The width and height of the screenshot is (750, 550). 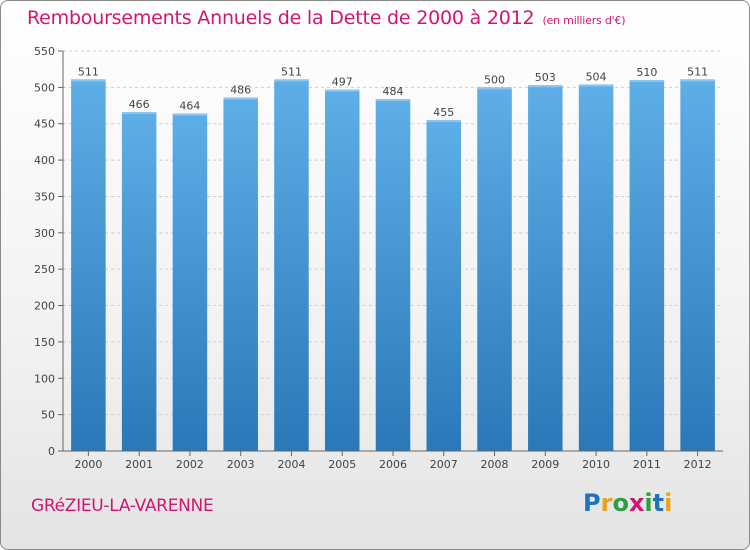 What do you see at coordinates (44, 378) in the screenshot?
I see `y-tick-label: 100` at bounding box center [44, 378].